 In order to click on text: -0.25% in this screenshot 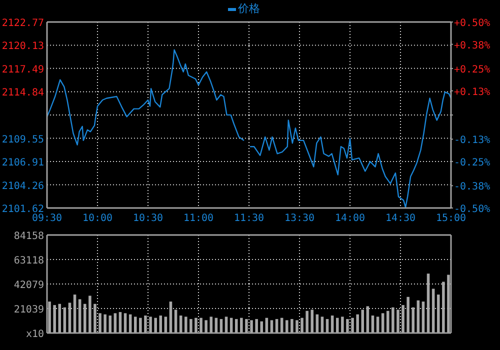, I will do `click(472, 163)`.